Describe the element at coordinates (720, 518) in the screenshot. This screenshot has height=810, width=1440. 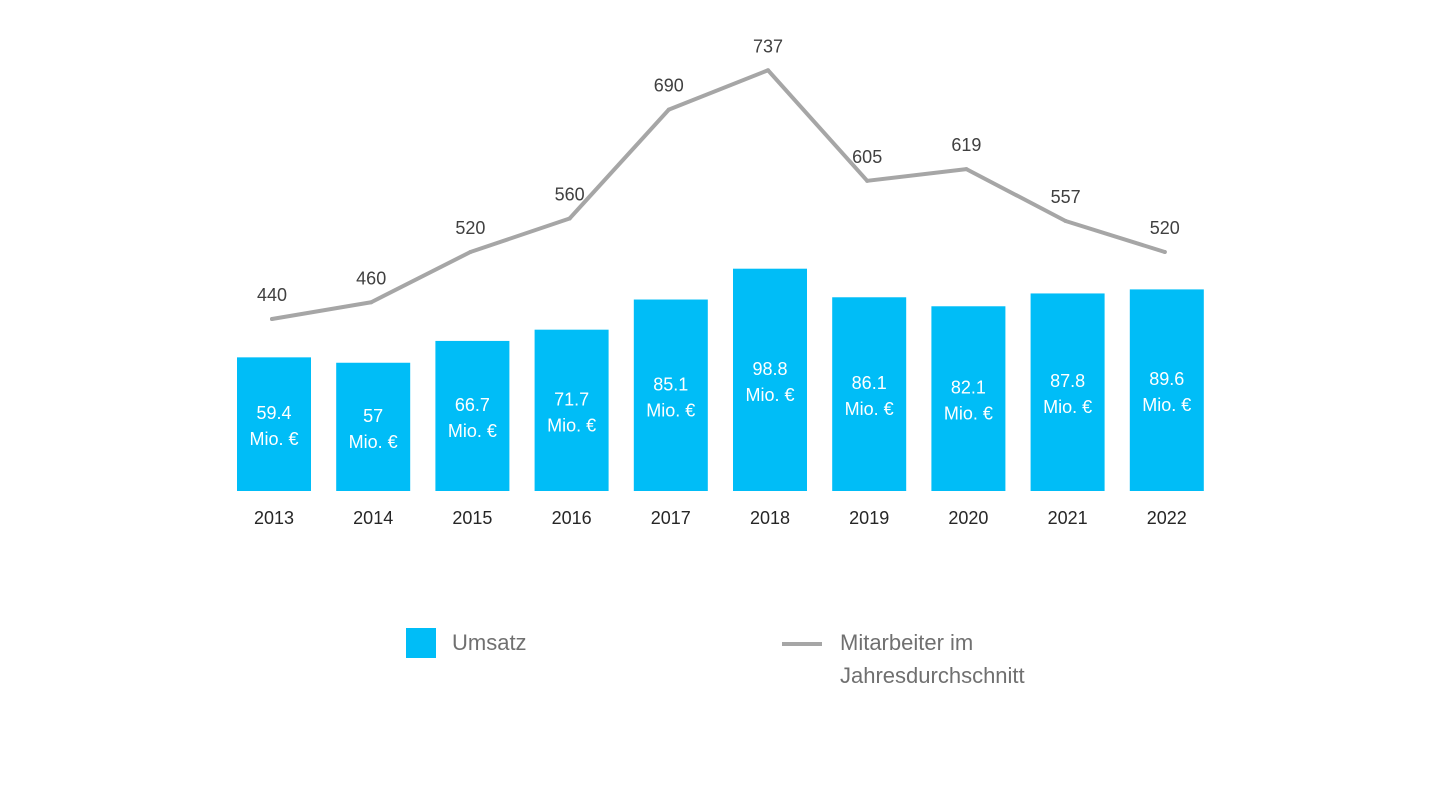
I see `x-axis-tick-labels: 2013 2014 2015 2016 2017 2018 2019 2020 2021 2022` at that location.